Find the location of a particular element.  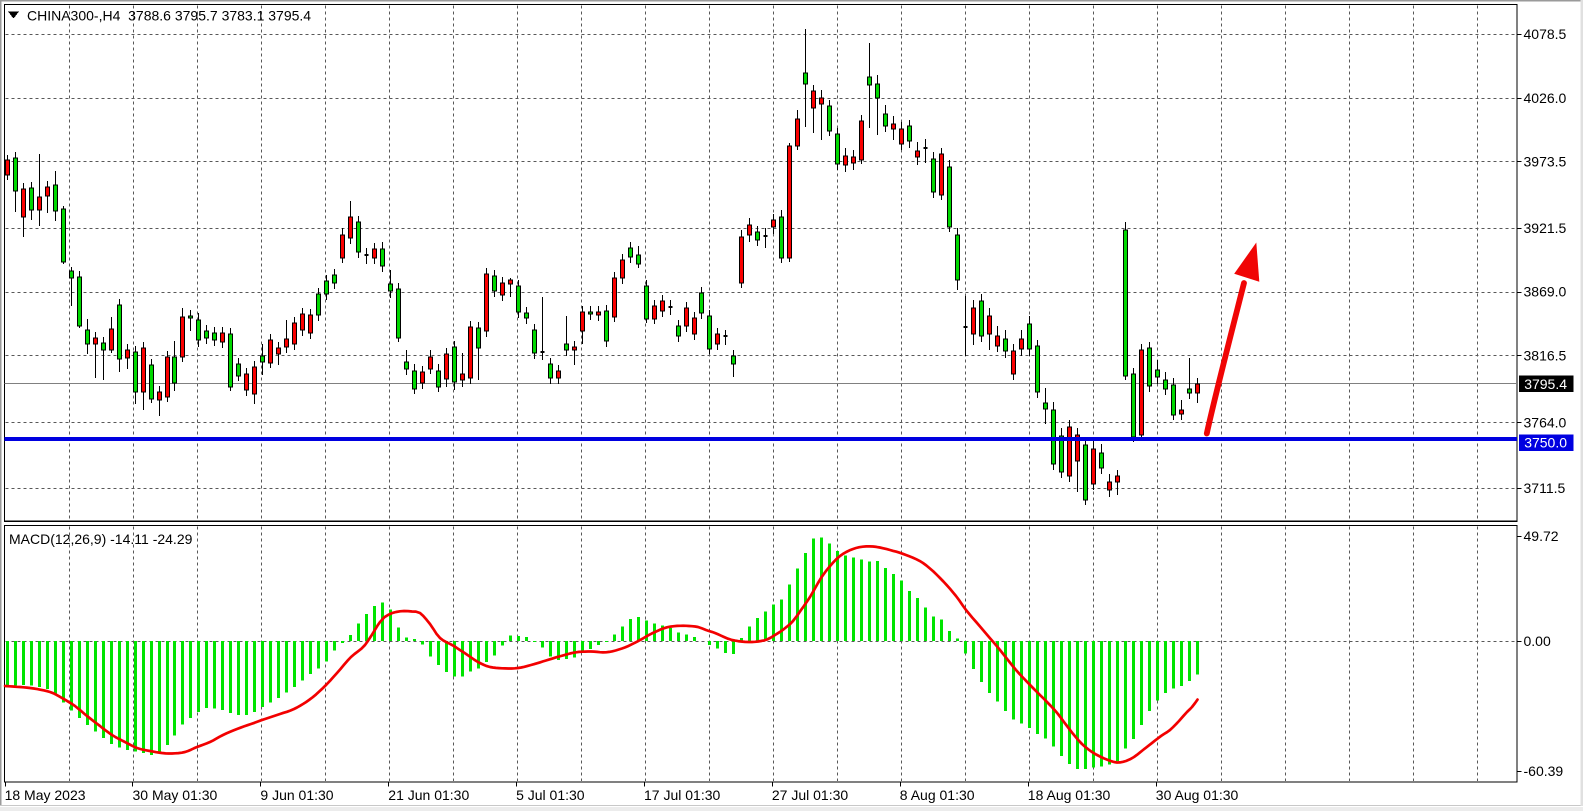

svg-text: 18 May 2023 is located at coordinates (45, 795).